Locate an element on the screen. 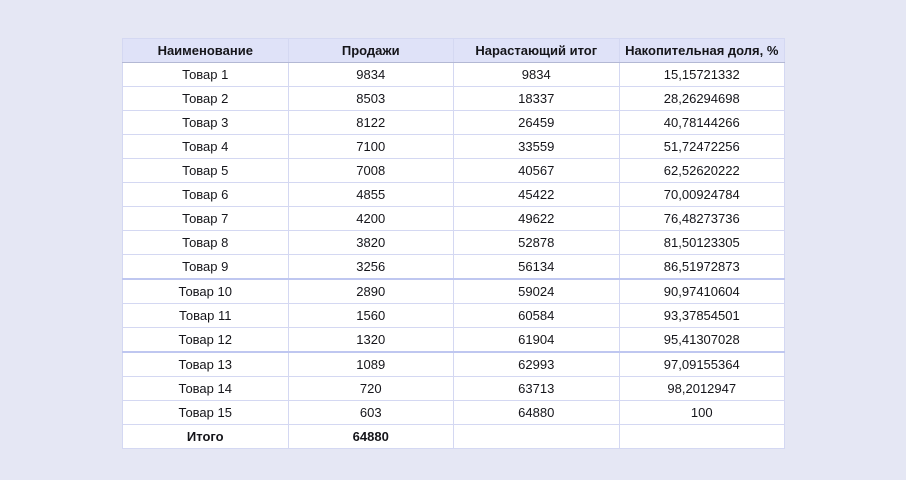 The image size is (906, 480). table-row: Товар 6 4855 45422 70,00924784 is located at coordinates (453, 194).